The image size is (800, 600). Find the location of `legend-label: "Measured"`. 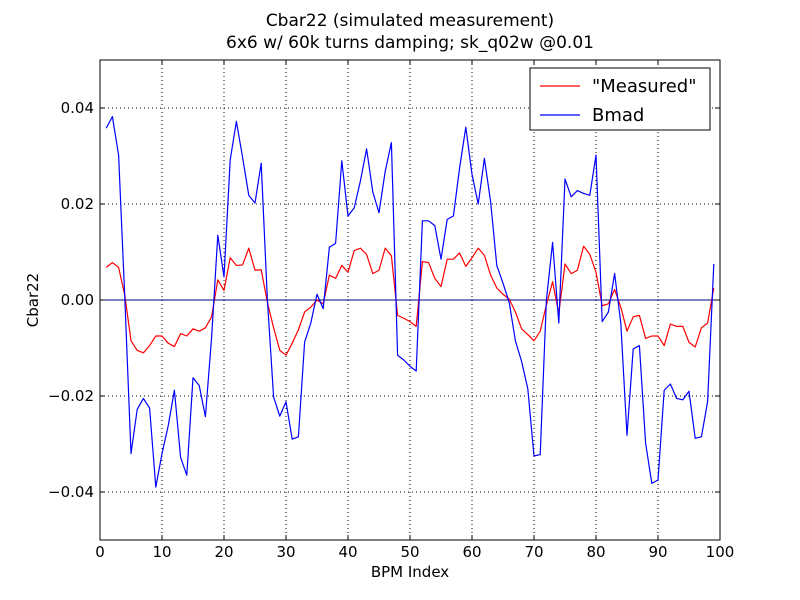

legend-label: "Measured" is located at coordinates (644, 86).